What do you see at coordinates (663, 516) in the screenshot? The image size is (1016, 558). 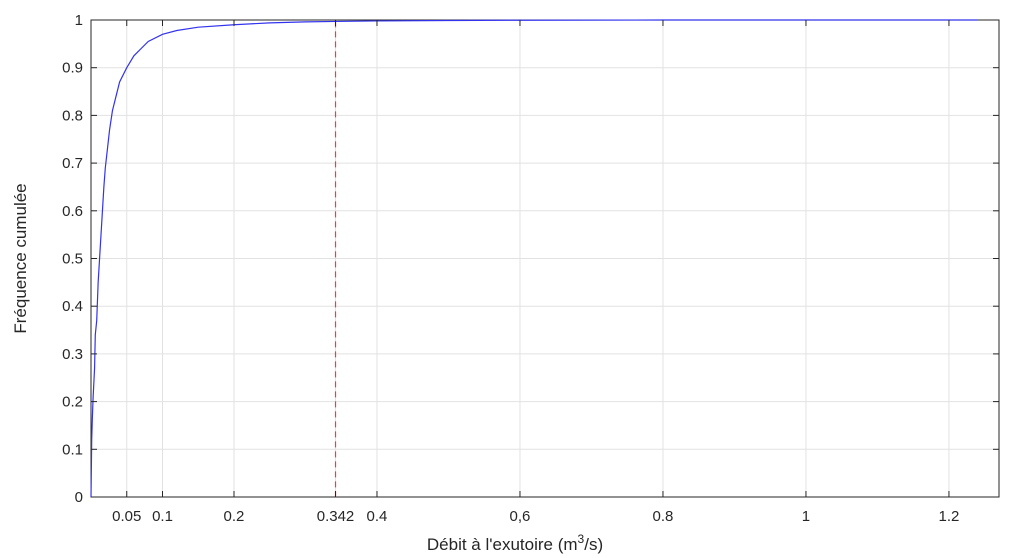 I see `x-tick-label: 0.8` at bounding box center [663, 516].